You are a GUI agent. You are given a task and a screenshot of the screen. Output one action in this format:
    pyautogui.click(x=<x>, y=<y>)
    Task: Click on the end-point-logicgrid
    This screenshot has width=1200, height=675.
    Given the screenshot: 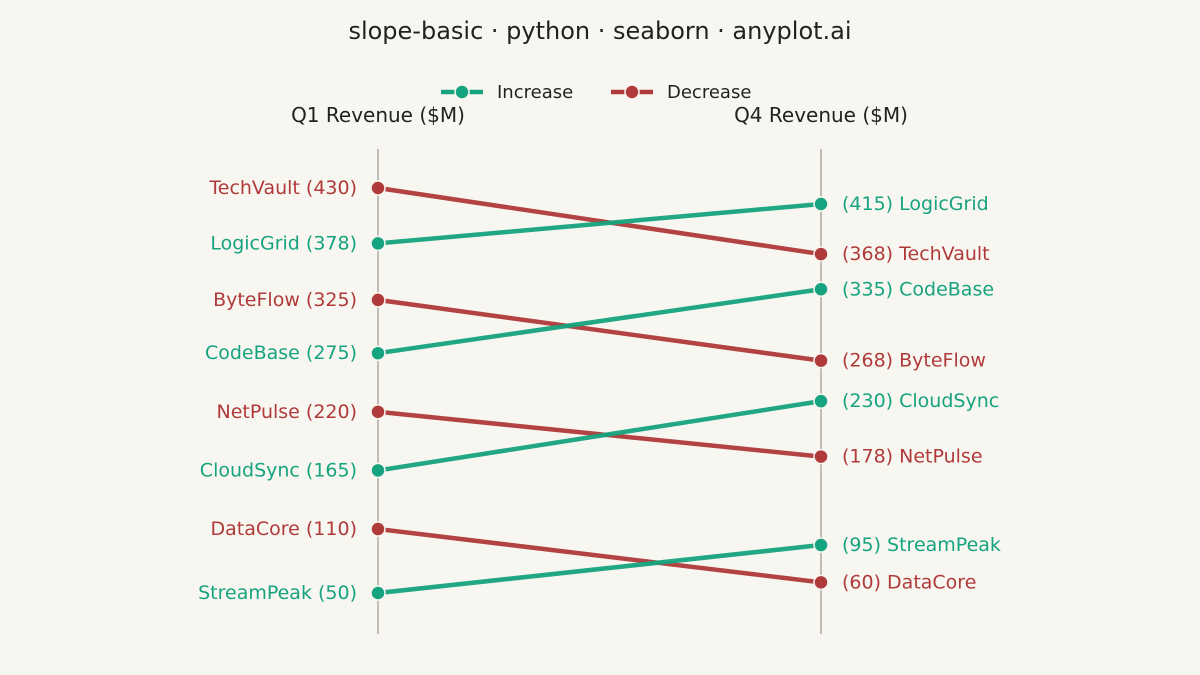 What is the action you would take?
    pyautogui.click(x=821, y=204)
    